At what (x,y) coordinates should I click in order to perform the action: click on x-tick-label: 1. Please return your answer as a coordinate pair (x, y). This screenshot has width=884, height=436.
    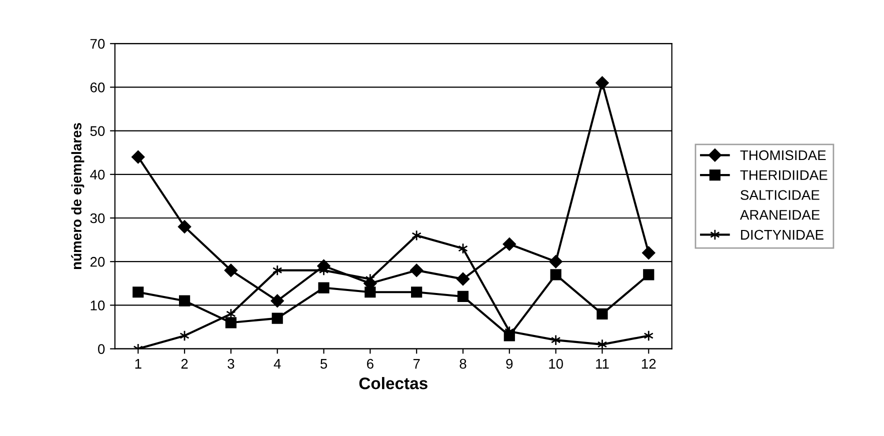
    Looking at the image, I should click on (138, 364).